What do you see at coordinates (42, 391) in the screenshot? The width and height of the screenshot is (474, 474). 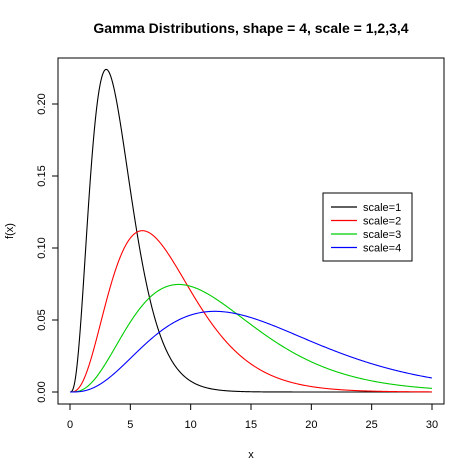 I see `y-tick-label: 0.00` at bounding box center [42, 391].